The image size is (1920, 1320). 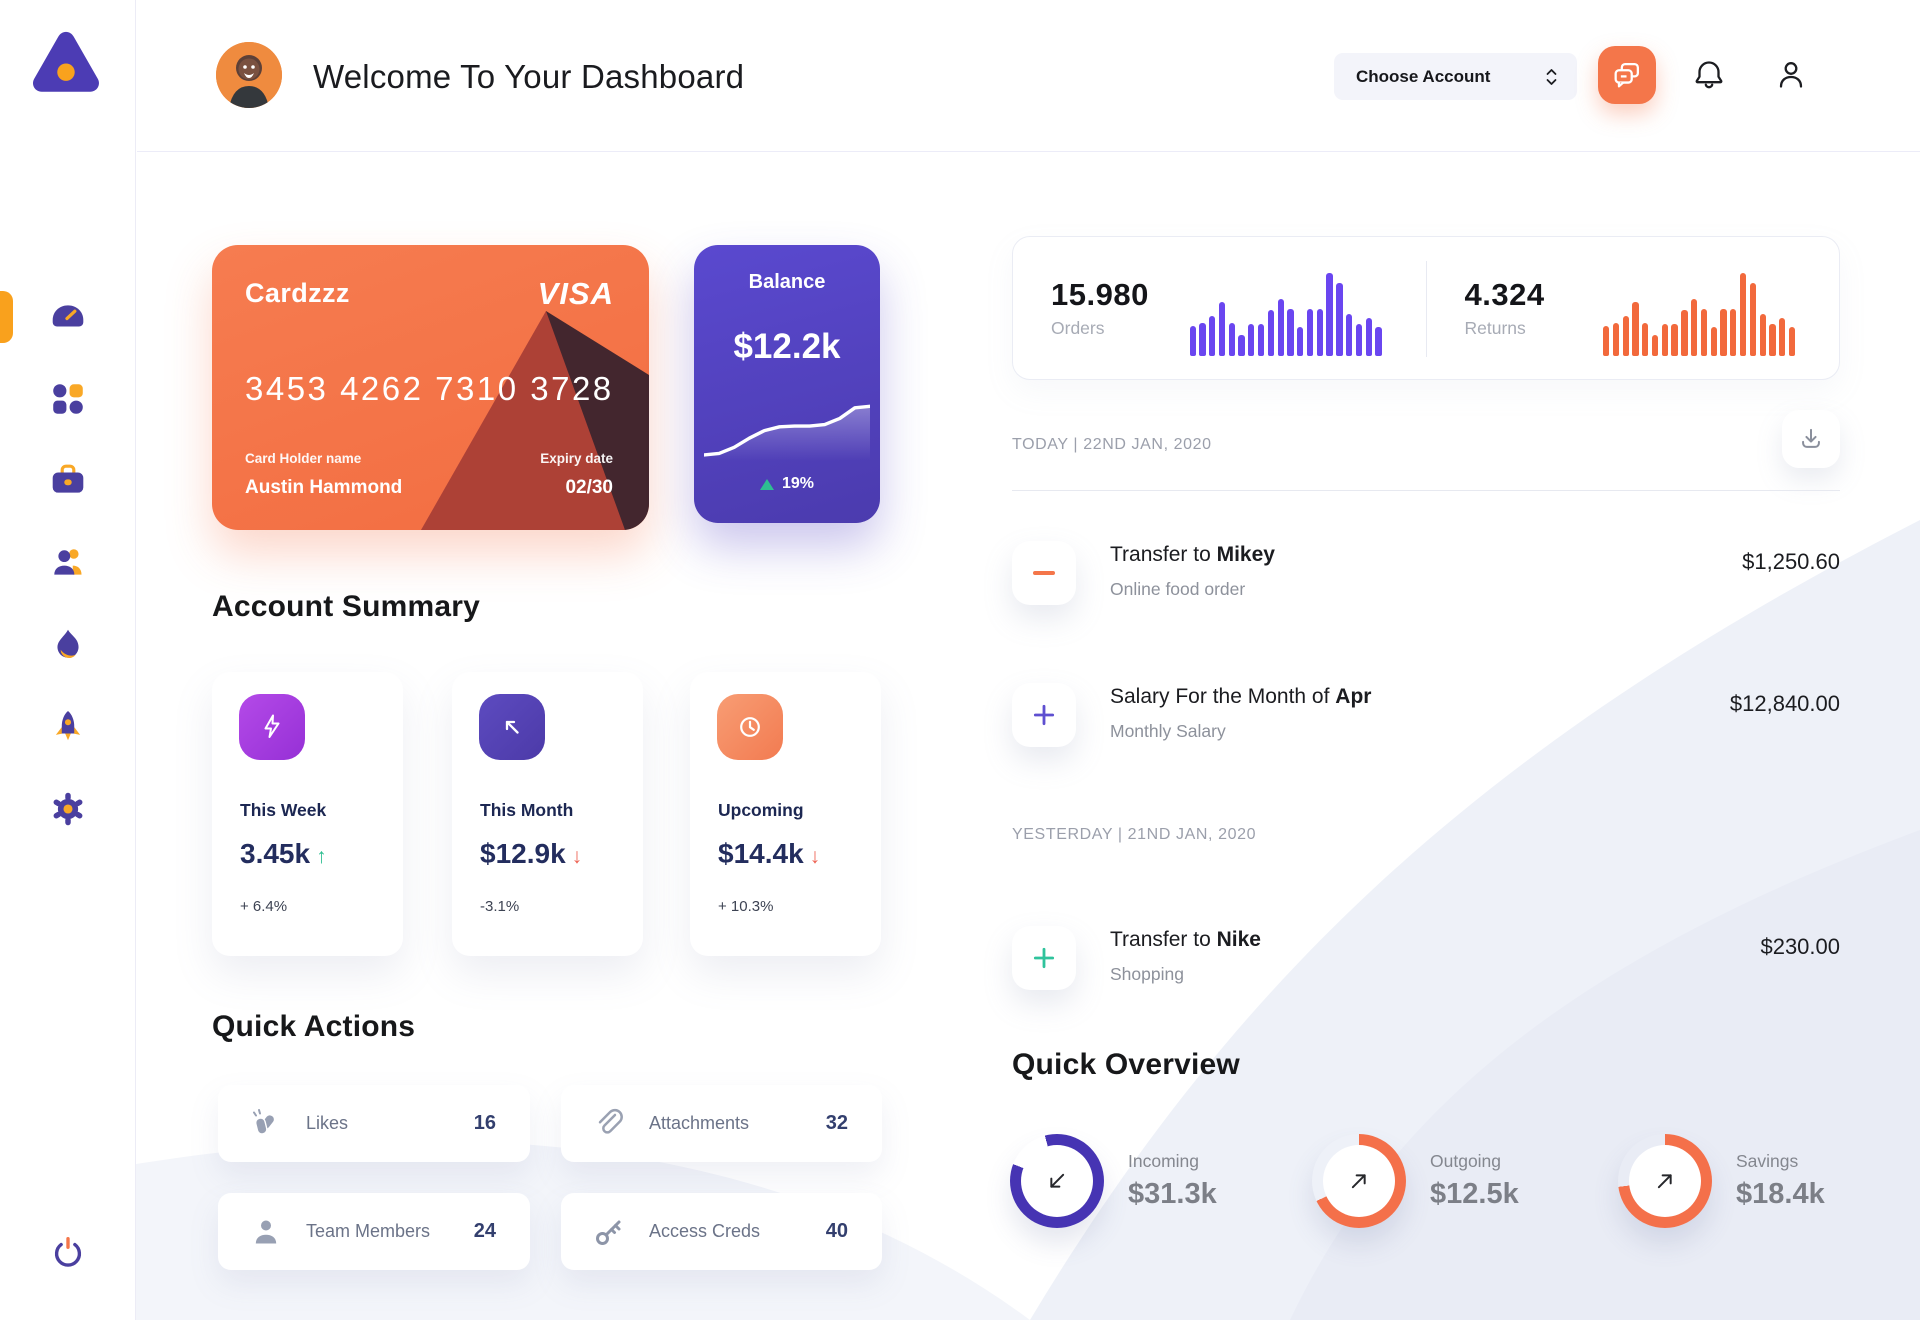 I want to click on transaction-amount: $12,840.00, so click(x=1784, y=703).